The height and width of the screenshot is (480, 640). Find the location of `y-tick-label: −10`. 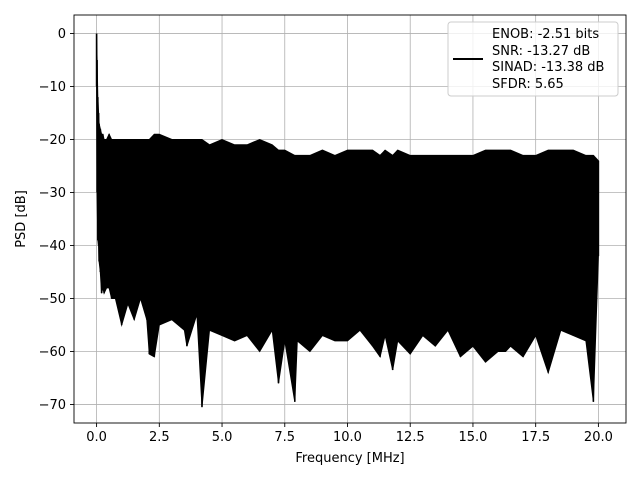

y-tick-label: −10 is located at coordinates (52, 87).